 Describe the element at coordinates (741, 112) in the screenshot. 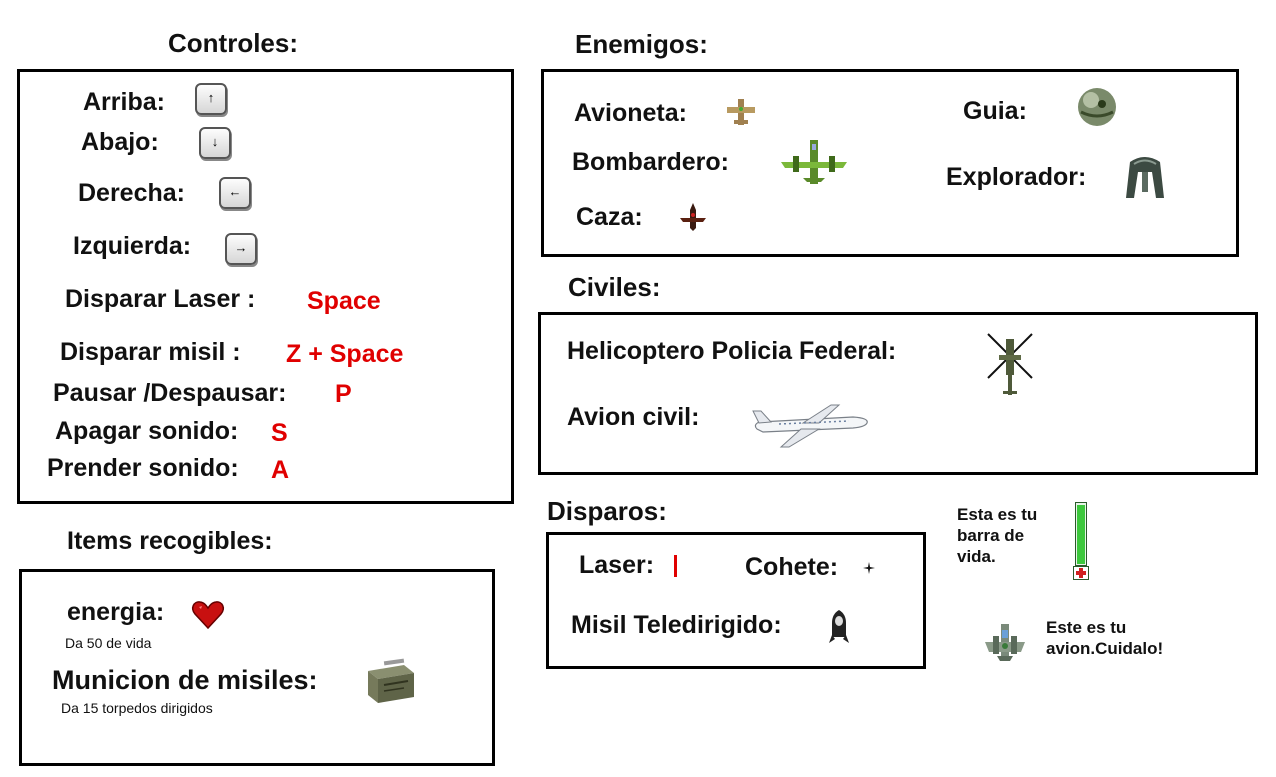

I see `avioneta-plane-icon` at that location.